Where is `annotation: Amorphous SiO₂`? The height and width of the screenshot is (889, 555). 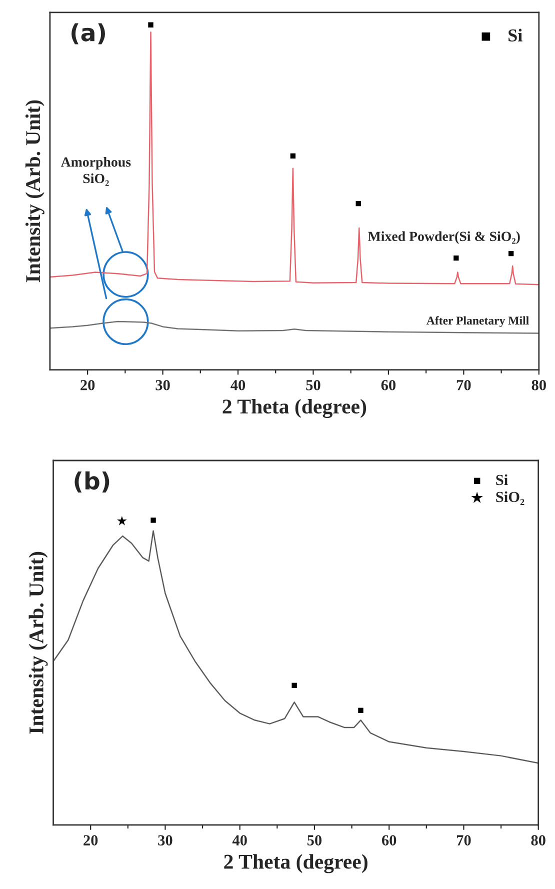 annotation: Amorphous SiO₂ is located at coordinates (95, 171).